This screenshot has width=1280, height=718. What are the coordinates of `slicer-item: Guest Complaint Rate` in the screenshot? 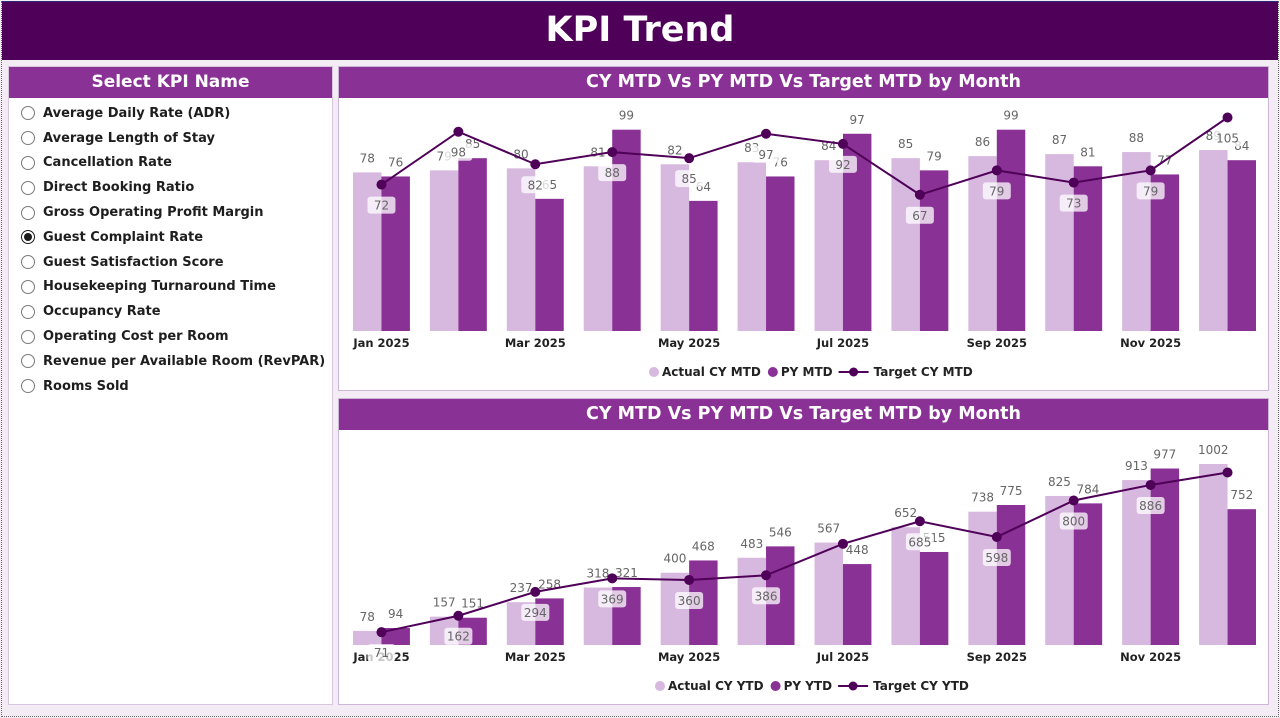 It's located at (170, 237).